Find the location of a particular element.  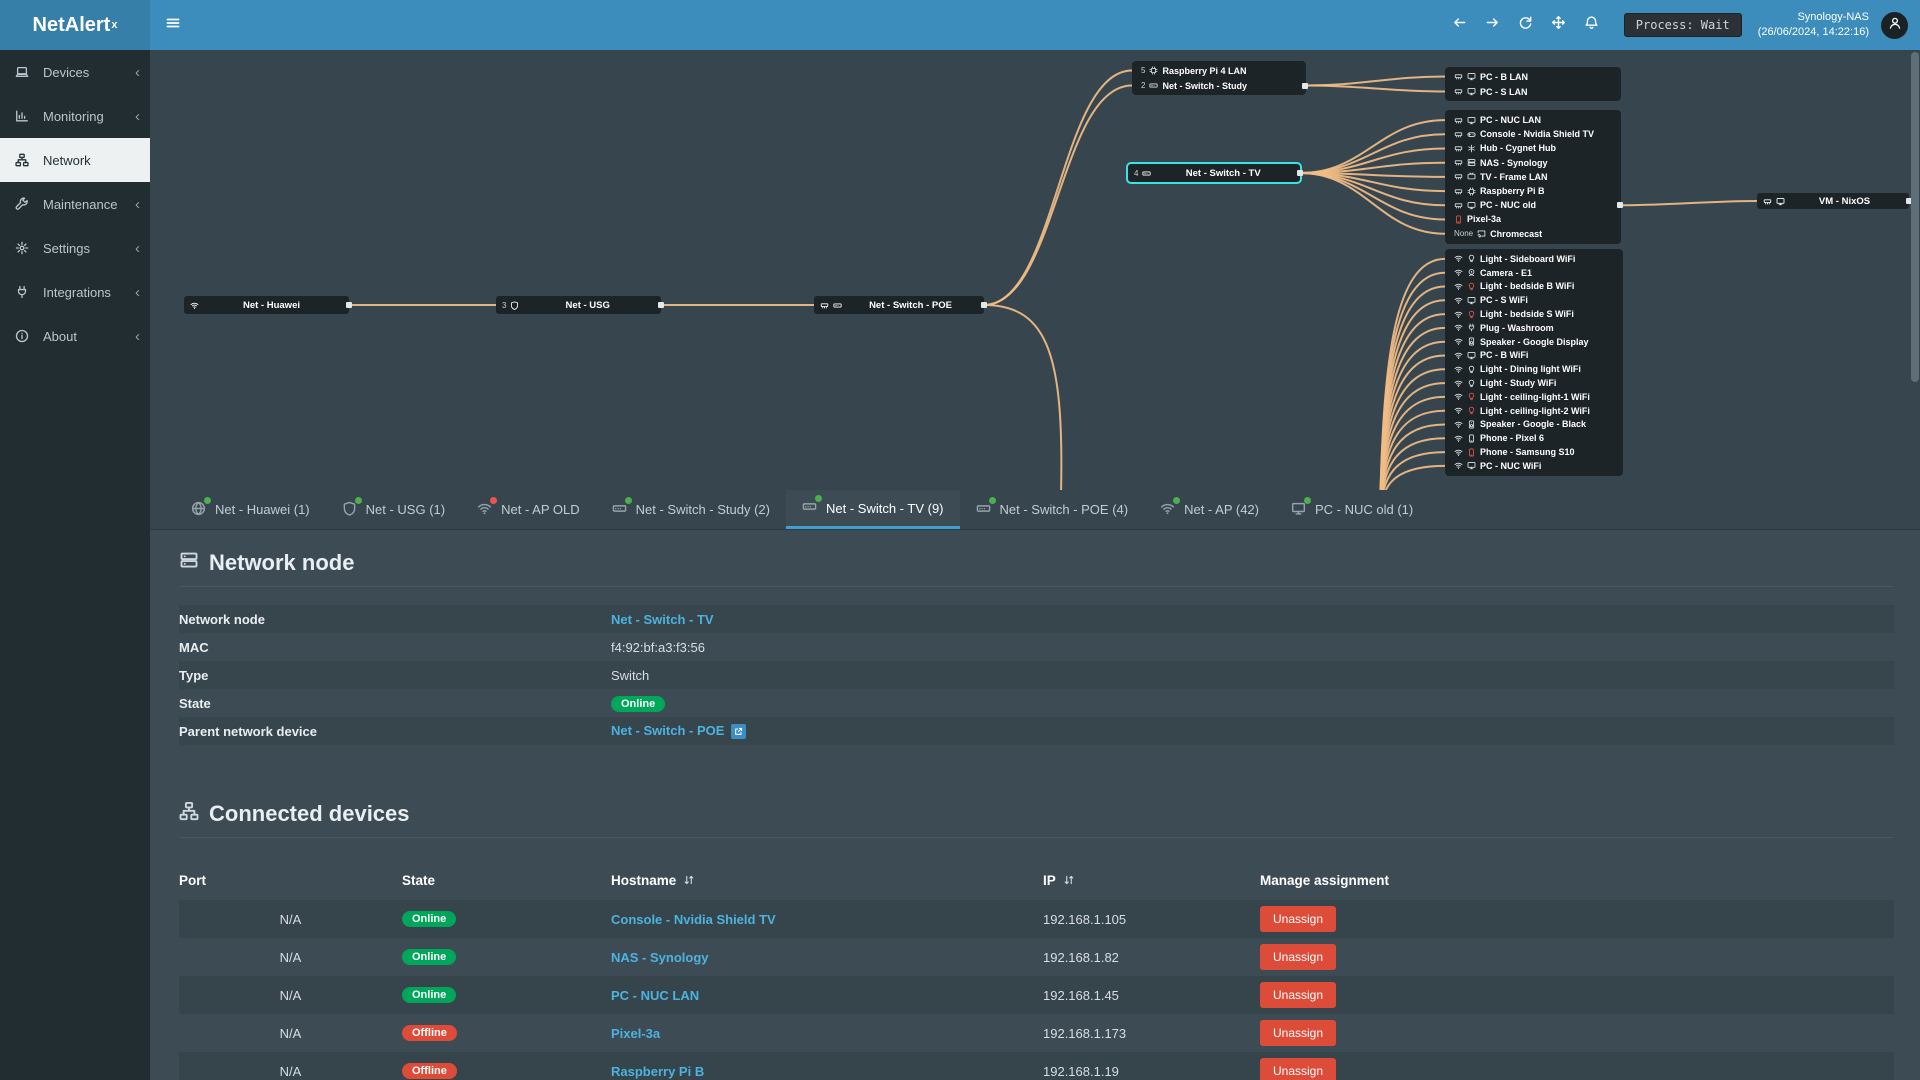

tab-net-ap-old: Net - AP OLD is located at coordinates (528, 509).